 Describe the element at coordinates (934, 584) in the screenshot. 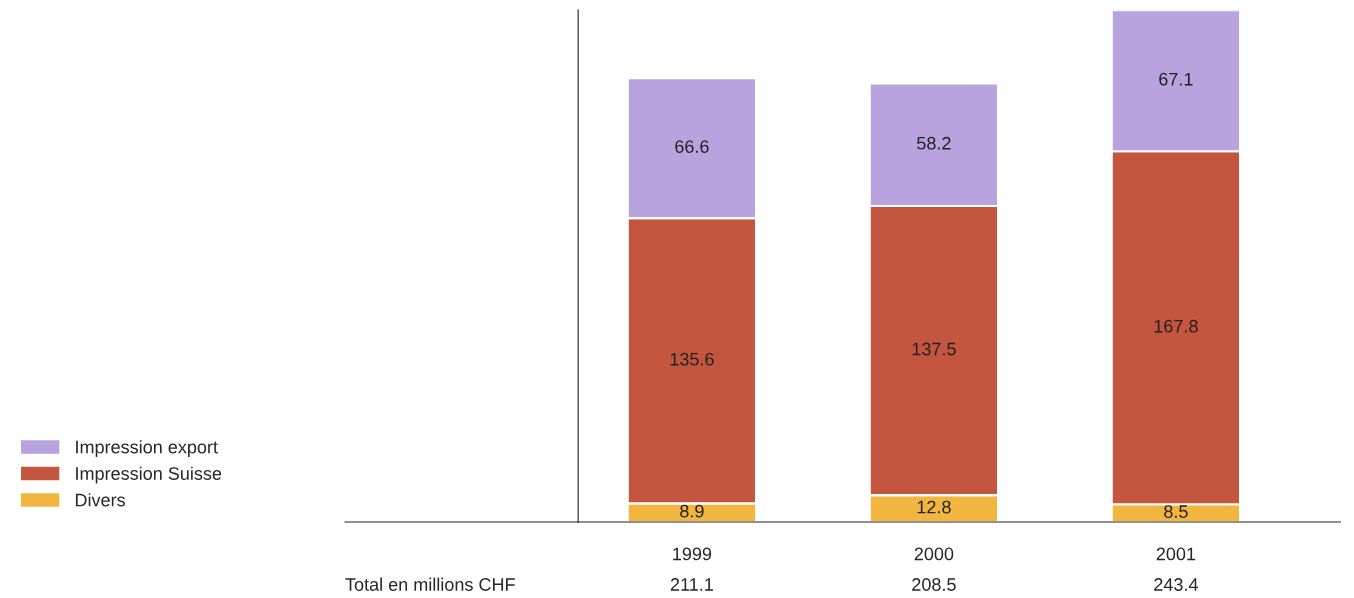

I see `total-label: 208.5` at that location.